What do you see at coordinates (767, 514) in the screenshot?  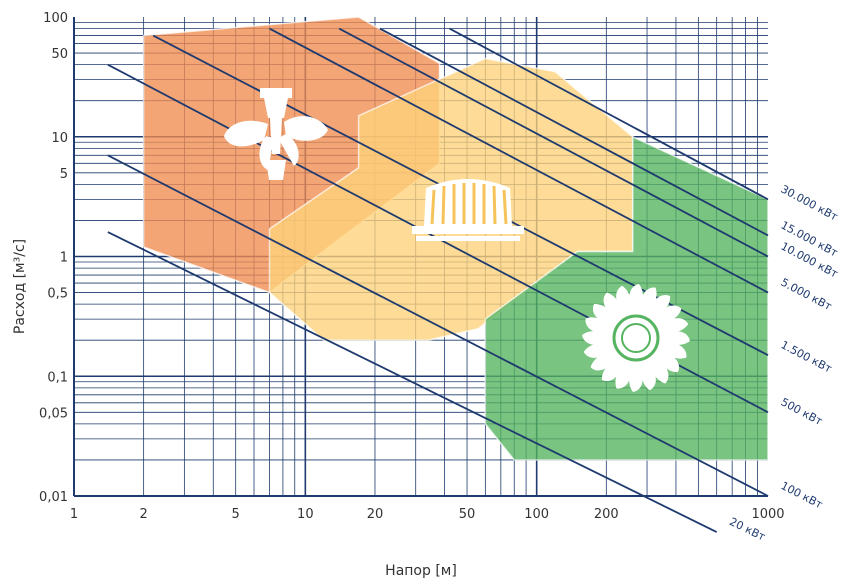 I see `x-tick-label: 1000` at bounding box center [767, 514].